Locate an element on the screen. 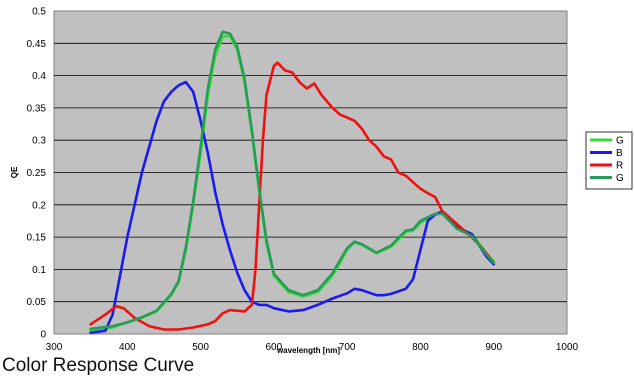 This screenshot has width=634, height=380. y-tick-label: 0.45 is located at coordinates (37, 44).